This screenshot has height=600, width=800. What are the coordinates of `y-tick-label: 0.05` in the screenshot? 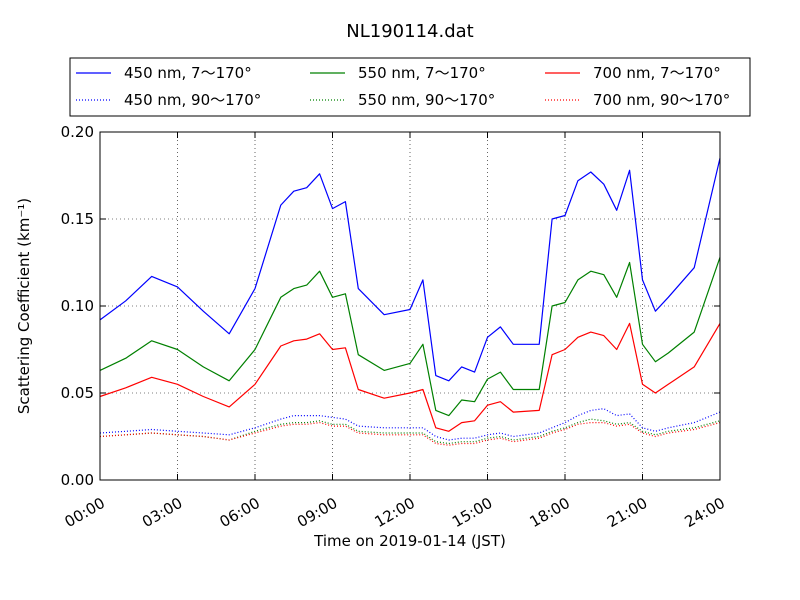 It's located at (77, 393).